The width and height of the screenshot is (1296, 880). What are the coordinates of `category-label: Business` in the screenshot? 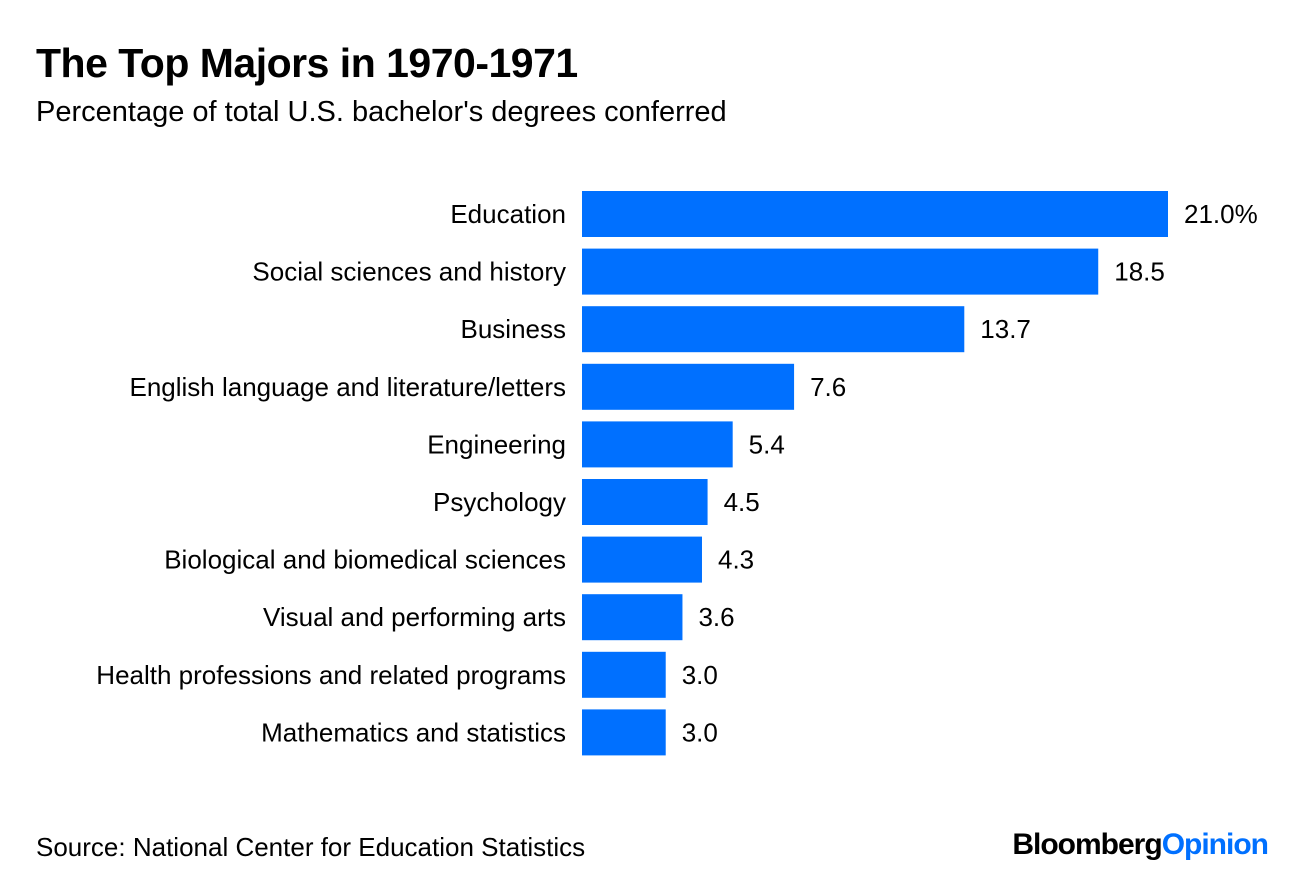 It's located at (514, 329).